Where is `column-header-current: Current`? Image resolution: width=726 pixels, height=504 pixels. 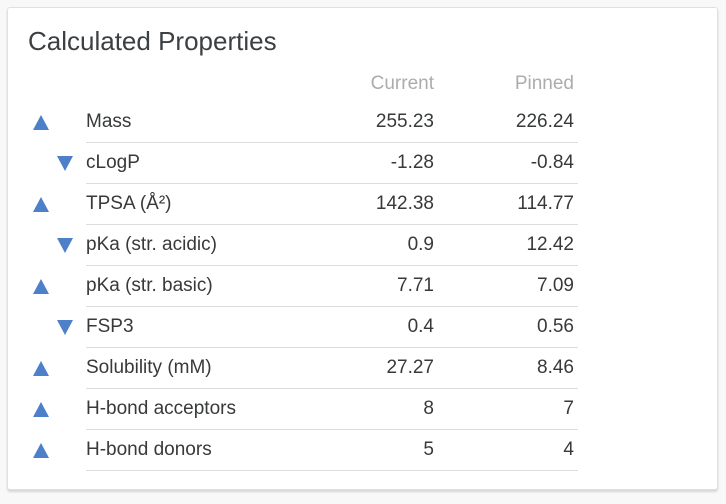 column-header-current: Current is located at coordinates (402, 83).